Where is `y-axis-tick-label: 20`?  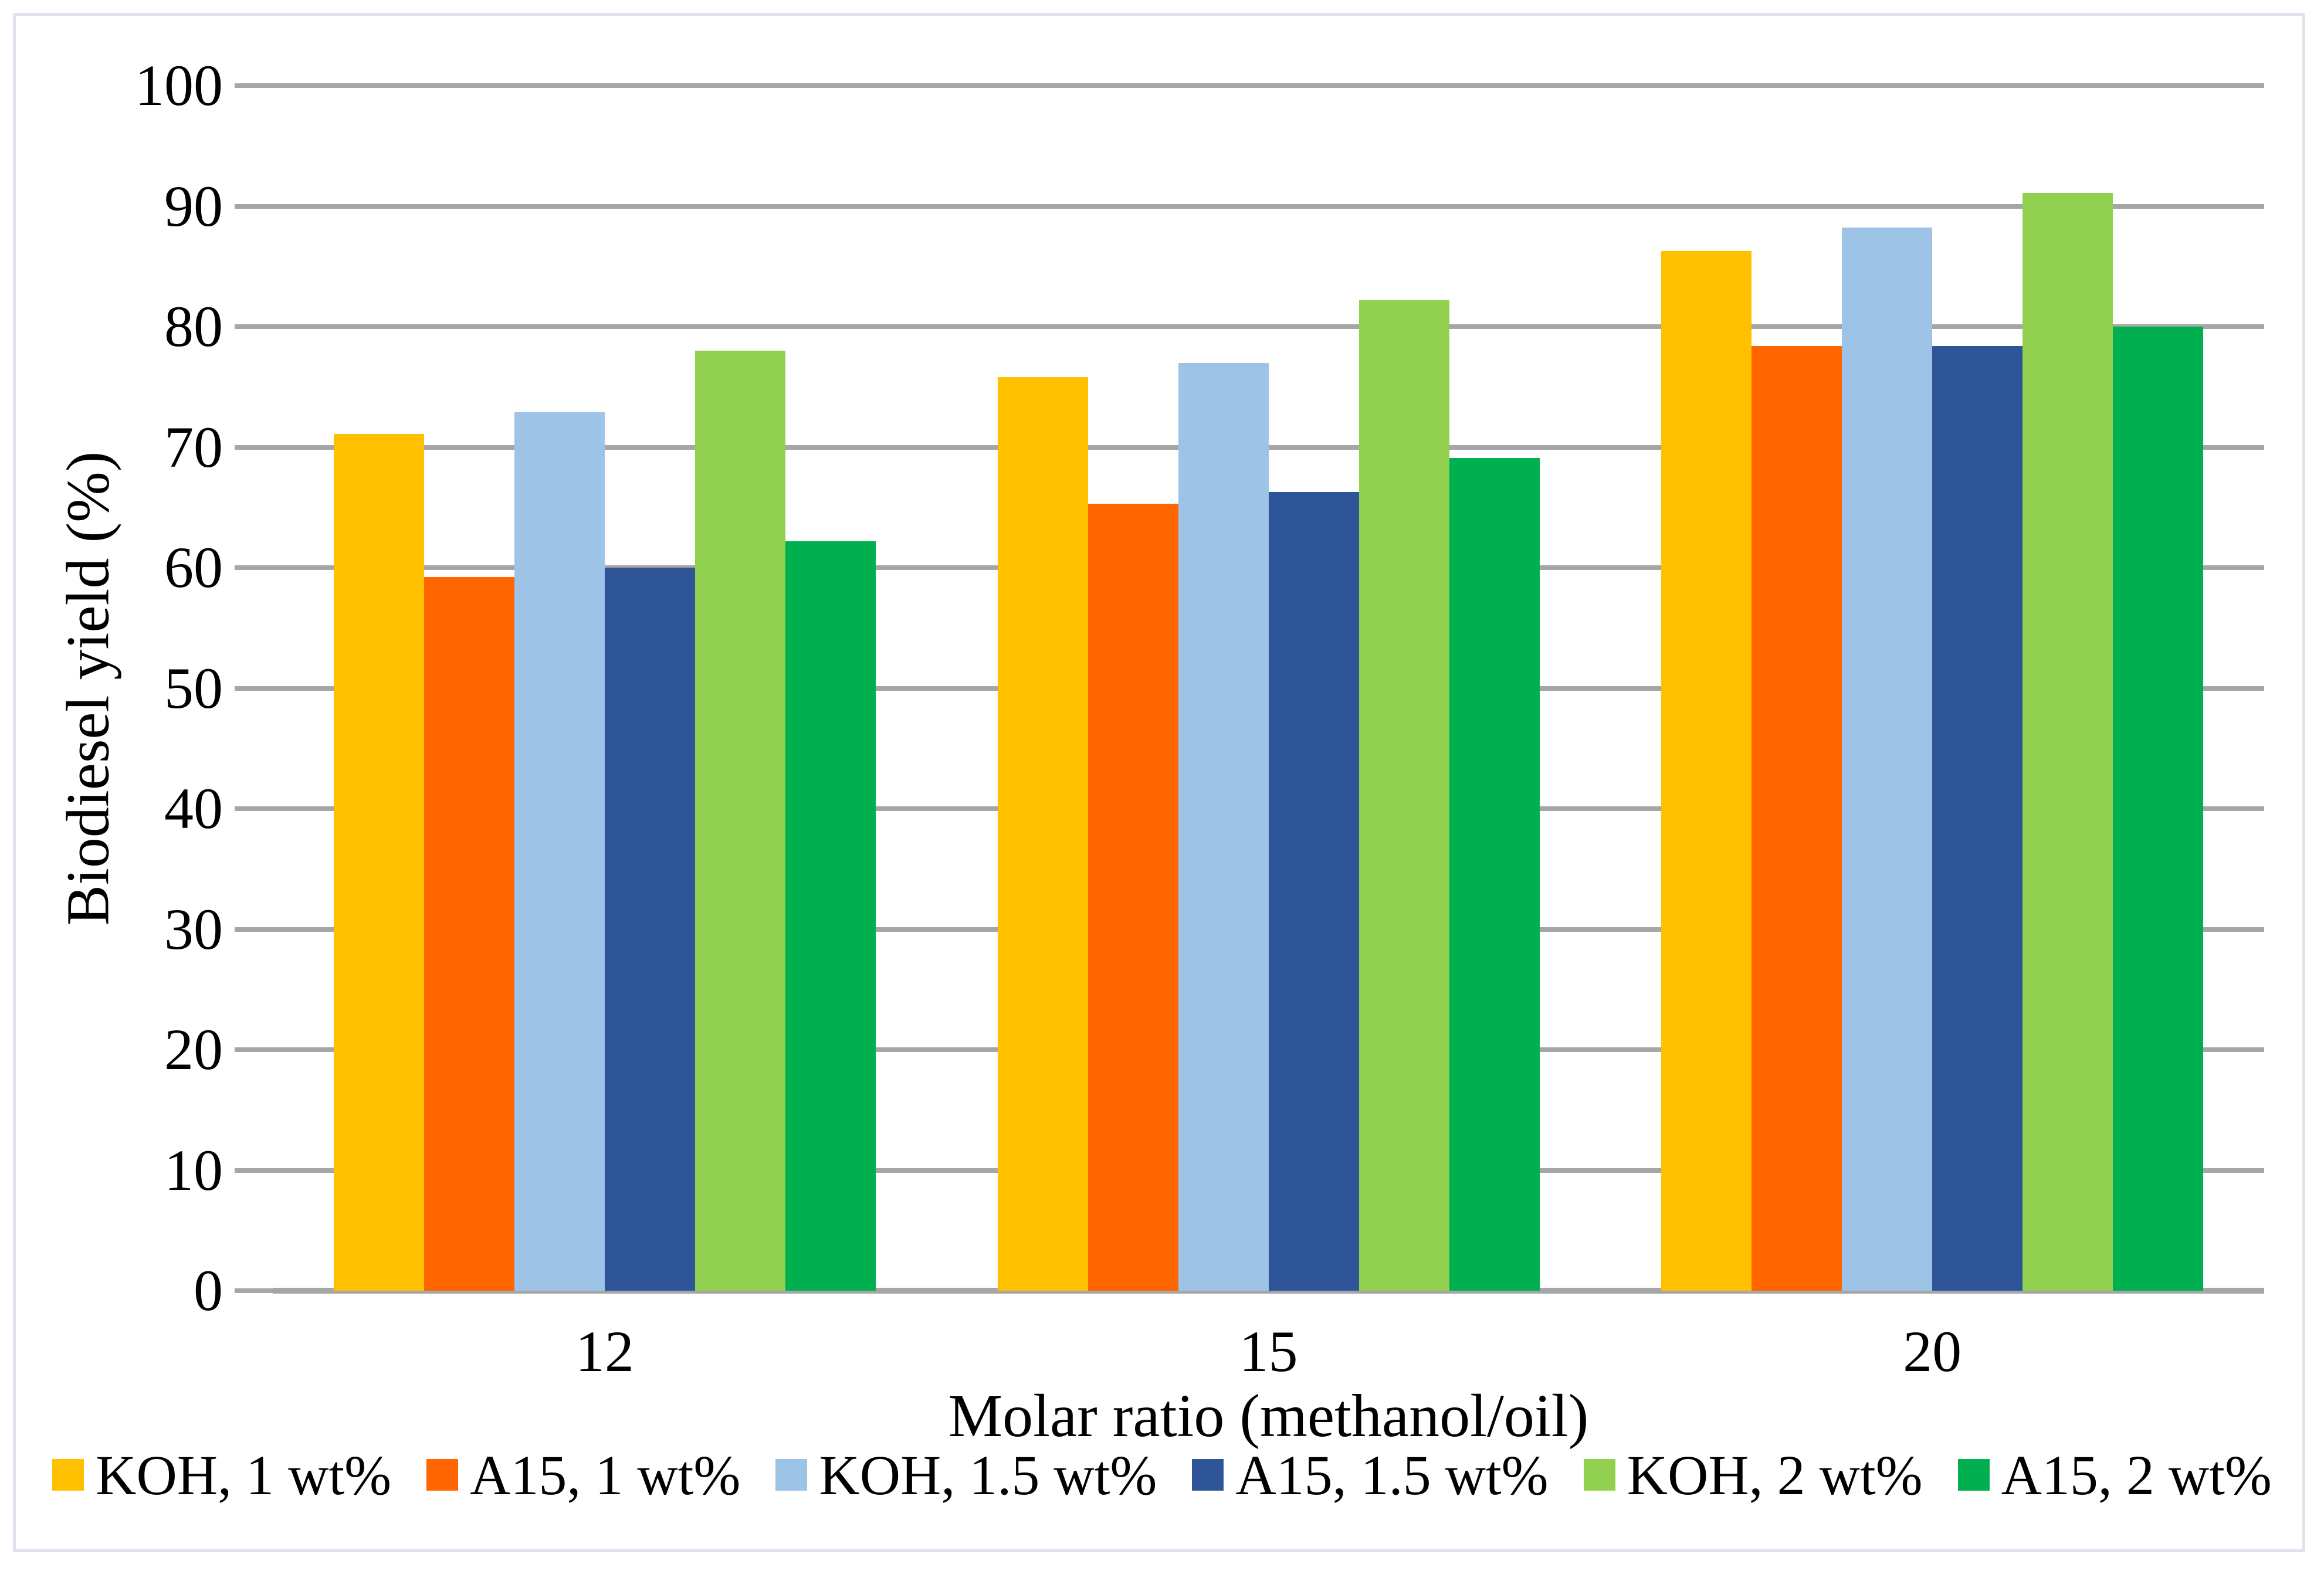 y-axis-tick-label: 20 is located at coordinates (193, 1049).